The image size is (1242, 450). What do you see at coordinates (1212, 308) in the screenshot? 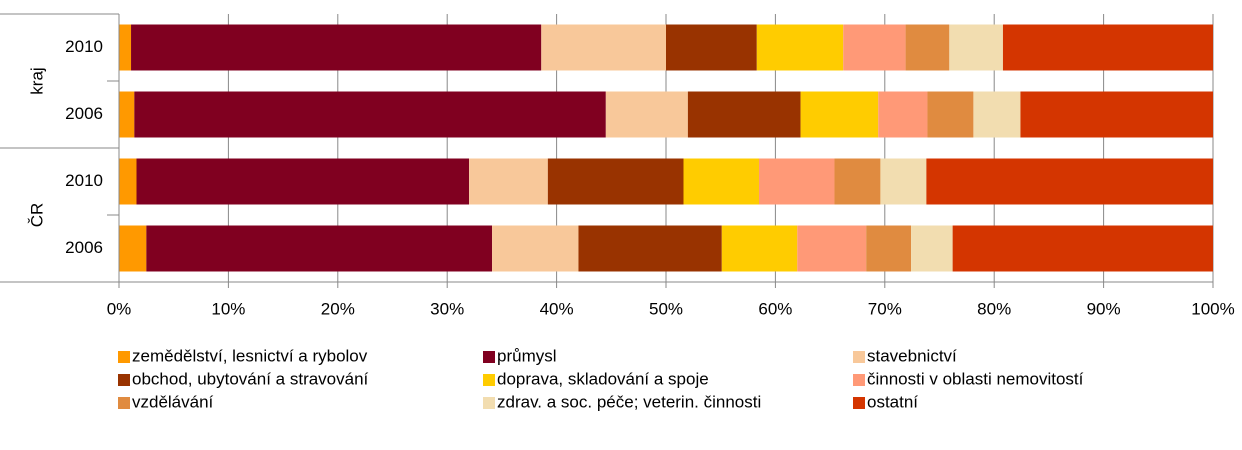
I see `x-tick-label: 100%` at bounding box center [1212, 308].